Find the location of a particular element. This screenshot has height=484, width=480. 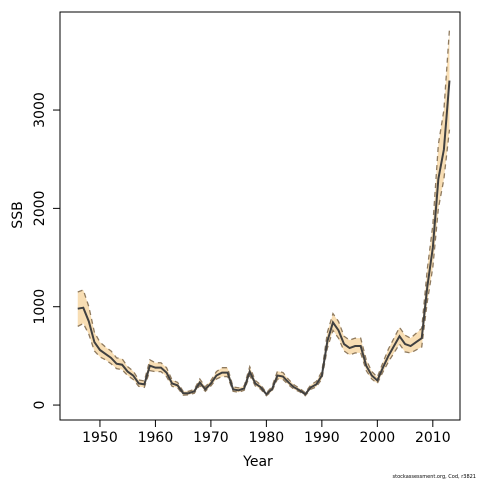

y-tick-label: 2000 is located at coordinates (40, 209).